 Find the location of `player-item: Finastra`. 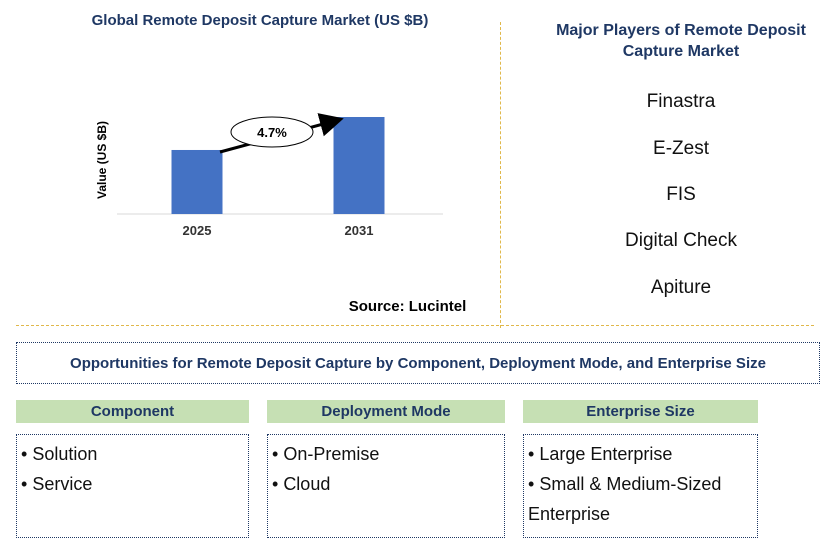

player-item: Finastra is located at coordinates (681, 101).